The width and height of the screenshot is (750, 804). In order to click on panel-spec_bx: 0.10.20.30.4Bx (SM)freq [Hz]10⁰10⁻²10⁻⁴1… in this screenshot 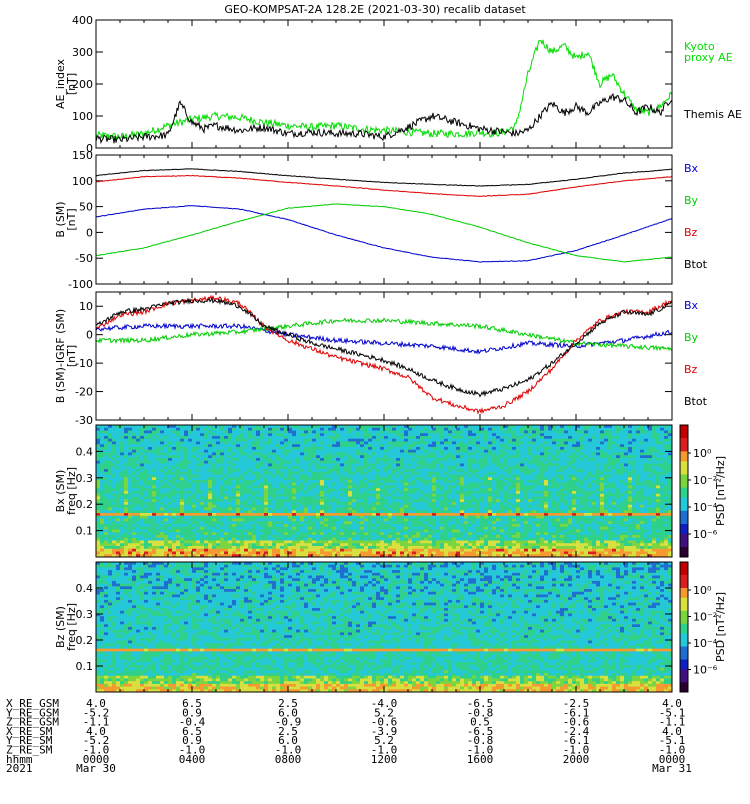, I will do `click(390, 491)`.